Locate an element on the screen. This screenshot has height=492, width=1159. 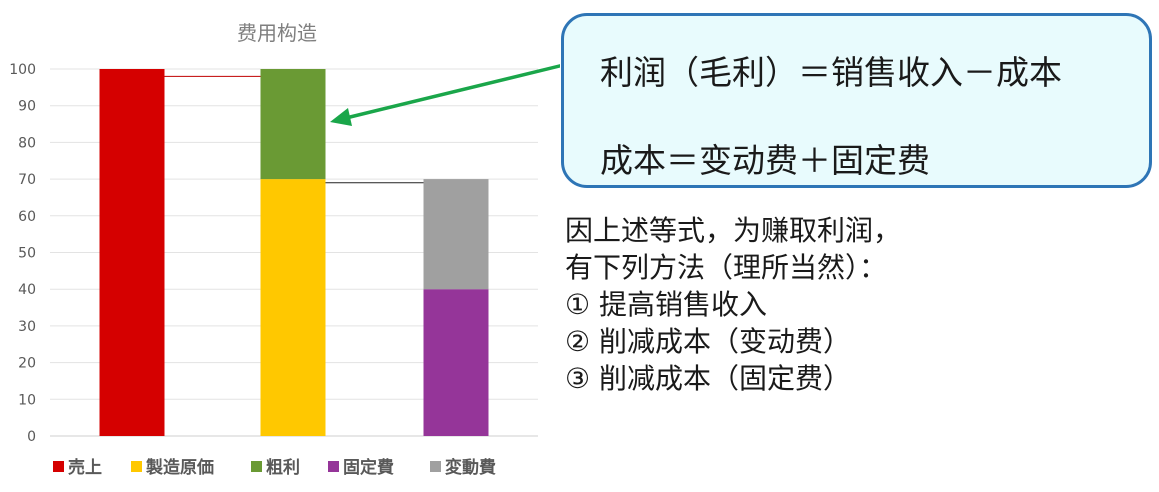
y-tick-label: 70 is located at coordinates (27, 180).